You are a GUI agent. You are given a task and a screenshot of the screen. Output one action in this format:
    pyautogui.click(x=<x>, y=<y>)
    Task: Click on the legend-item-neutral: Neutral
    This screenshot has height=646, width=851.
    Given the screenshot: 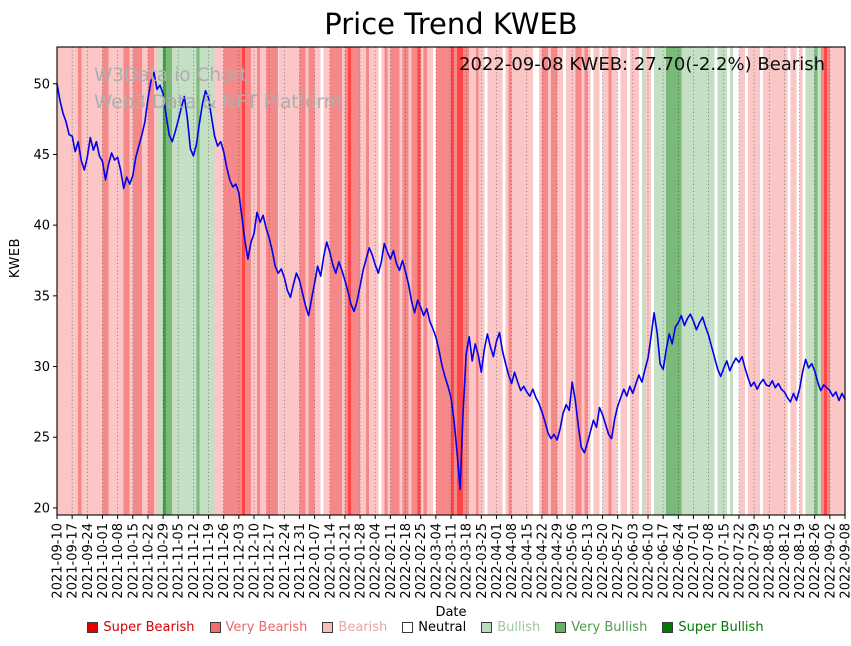 What is the action you would take?
    pyautogui.click(x=434, y=627)
    